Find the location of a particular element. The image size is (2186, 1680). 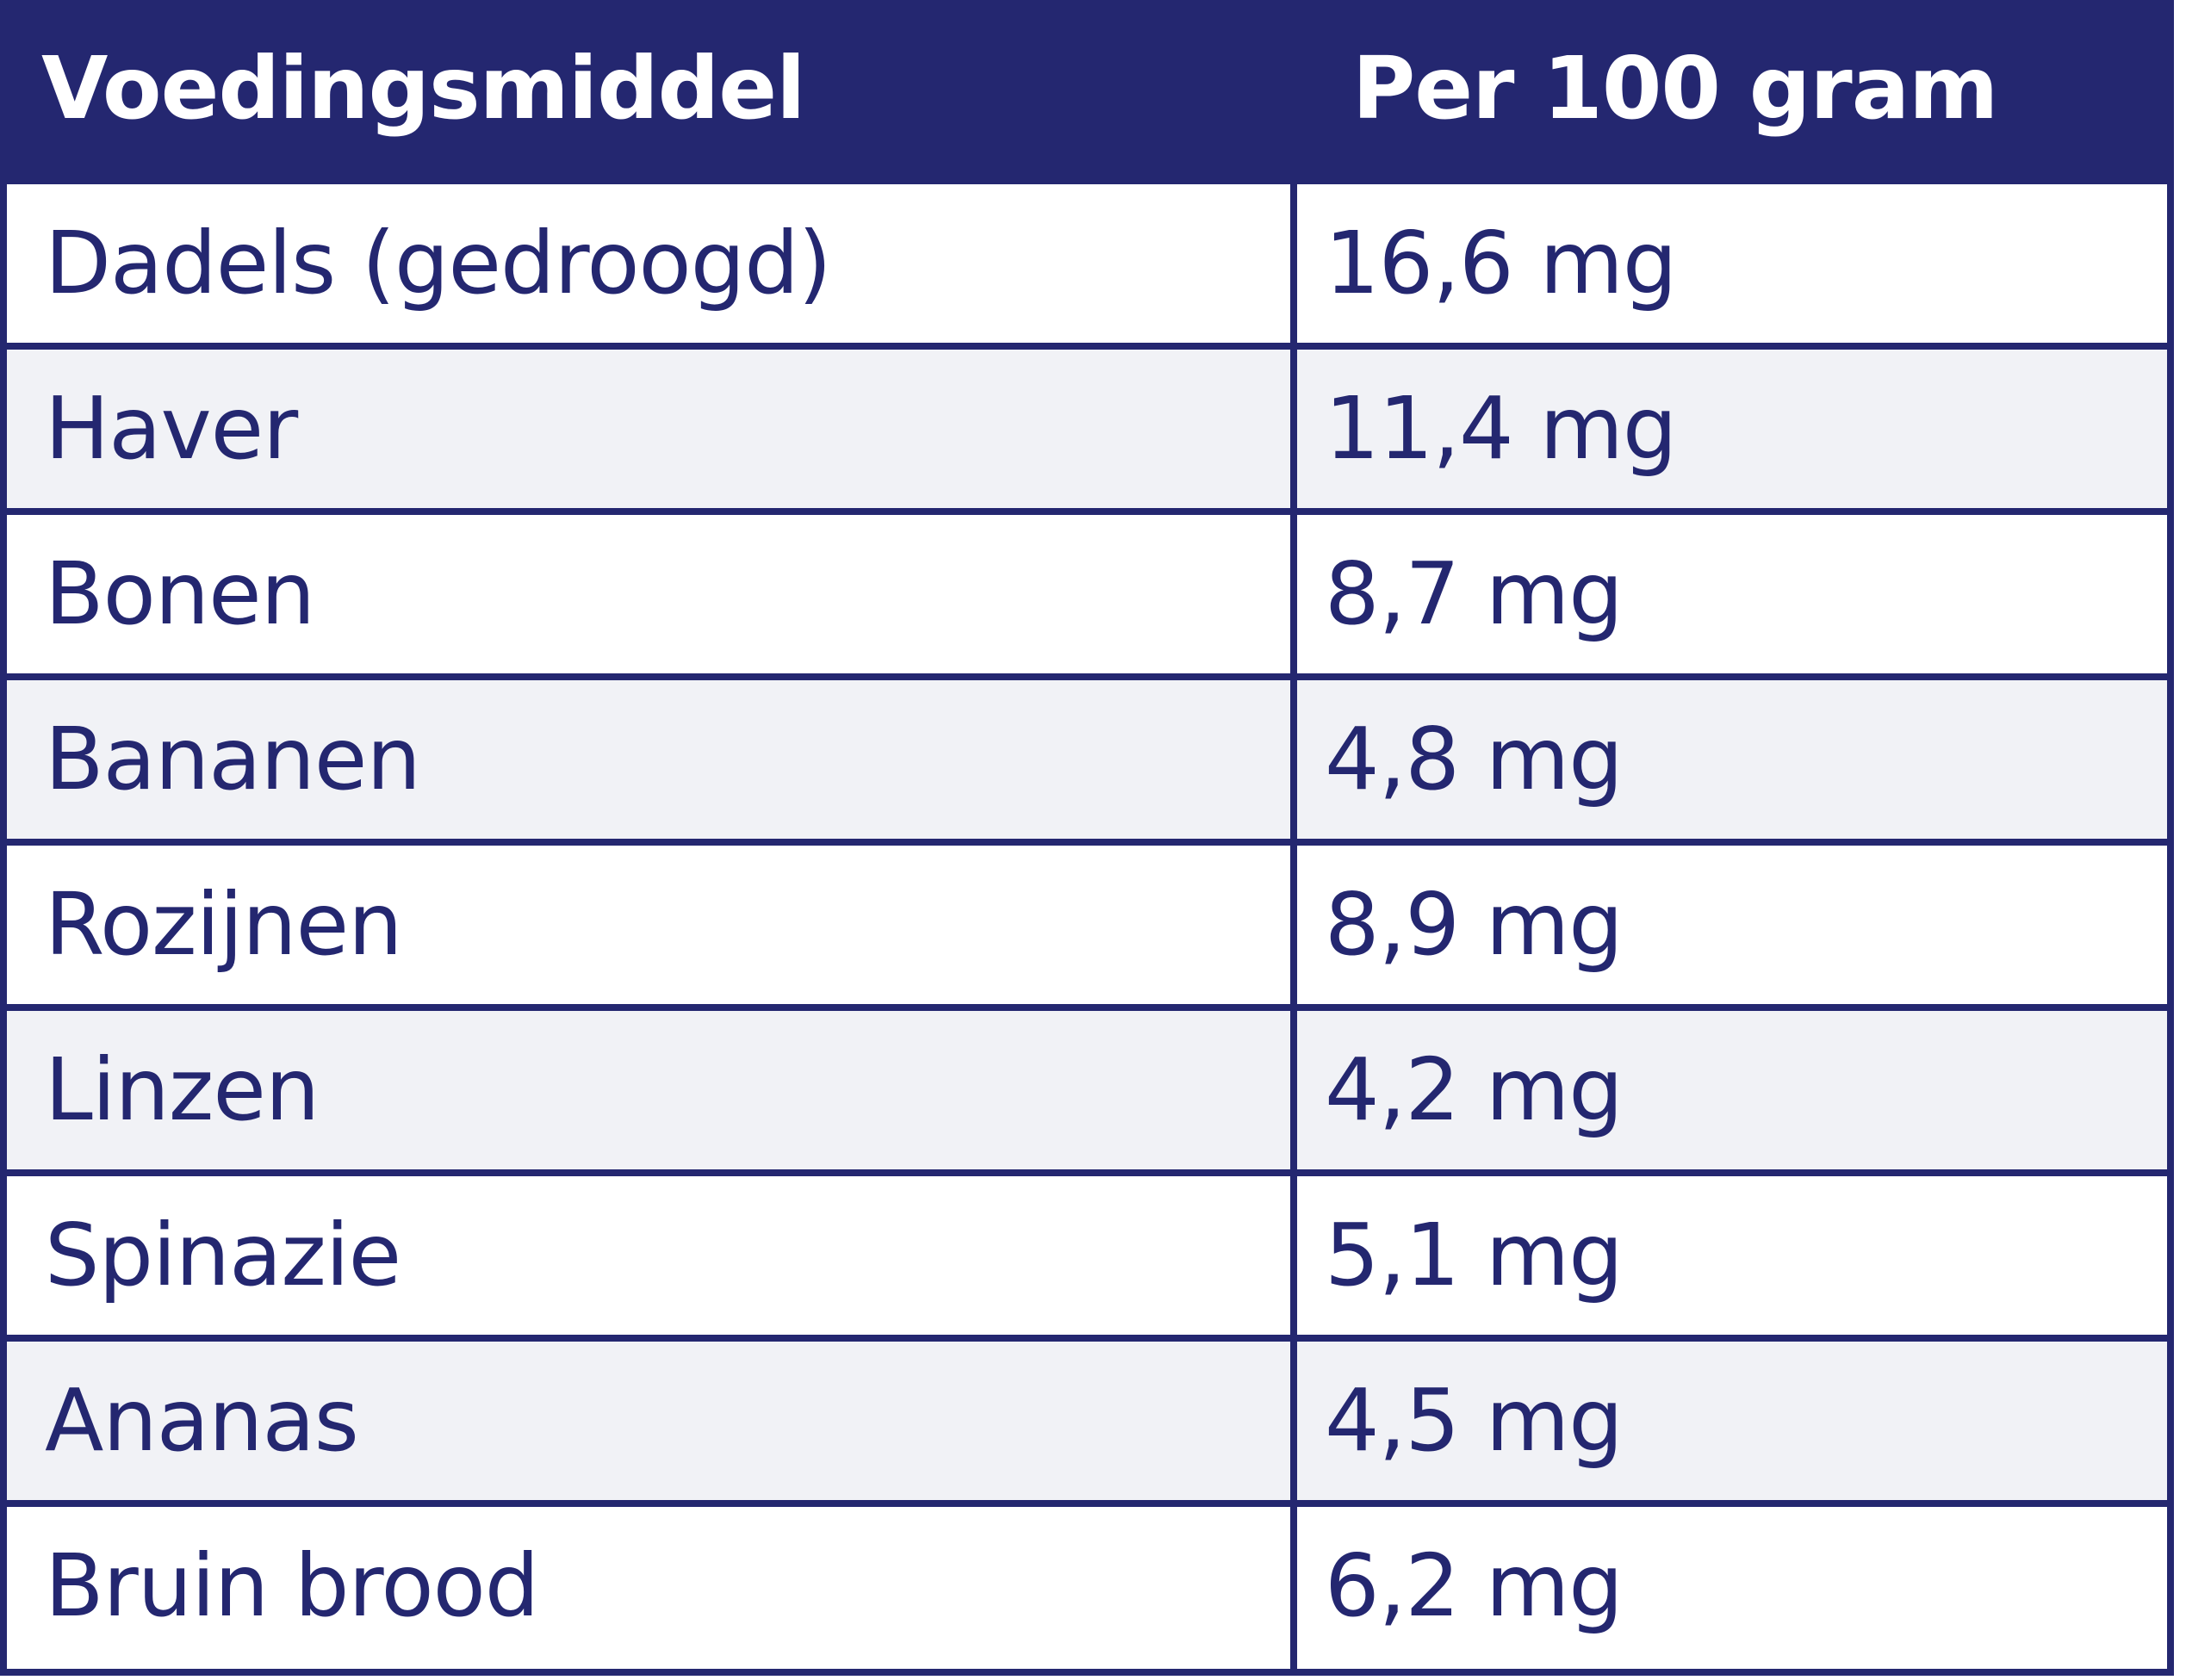

food-cell: Bruin brood is located at coordinates (292, 1586).